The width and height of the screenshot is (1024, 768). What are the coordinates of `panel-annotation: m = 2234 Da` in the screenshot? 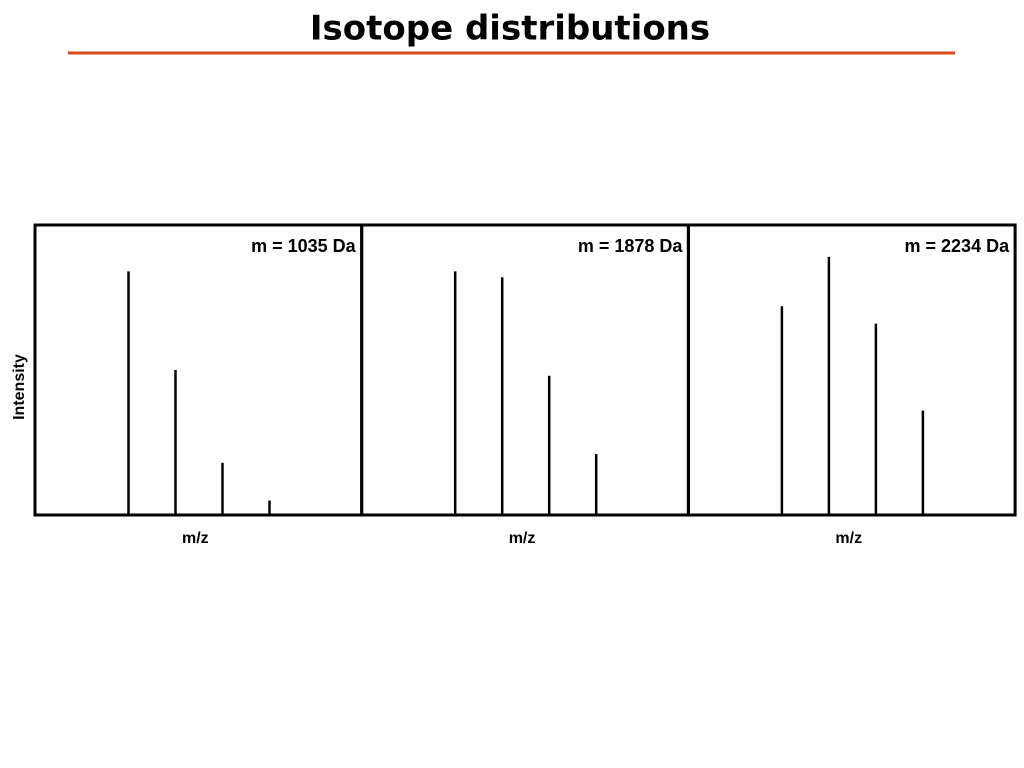 It's located at (958, 246).